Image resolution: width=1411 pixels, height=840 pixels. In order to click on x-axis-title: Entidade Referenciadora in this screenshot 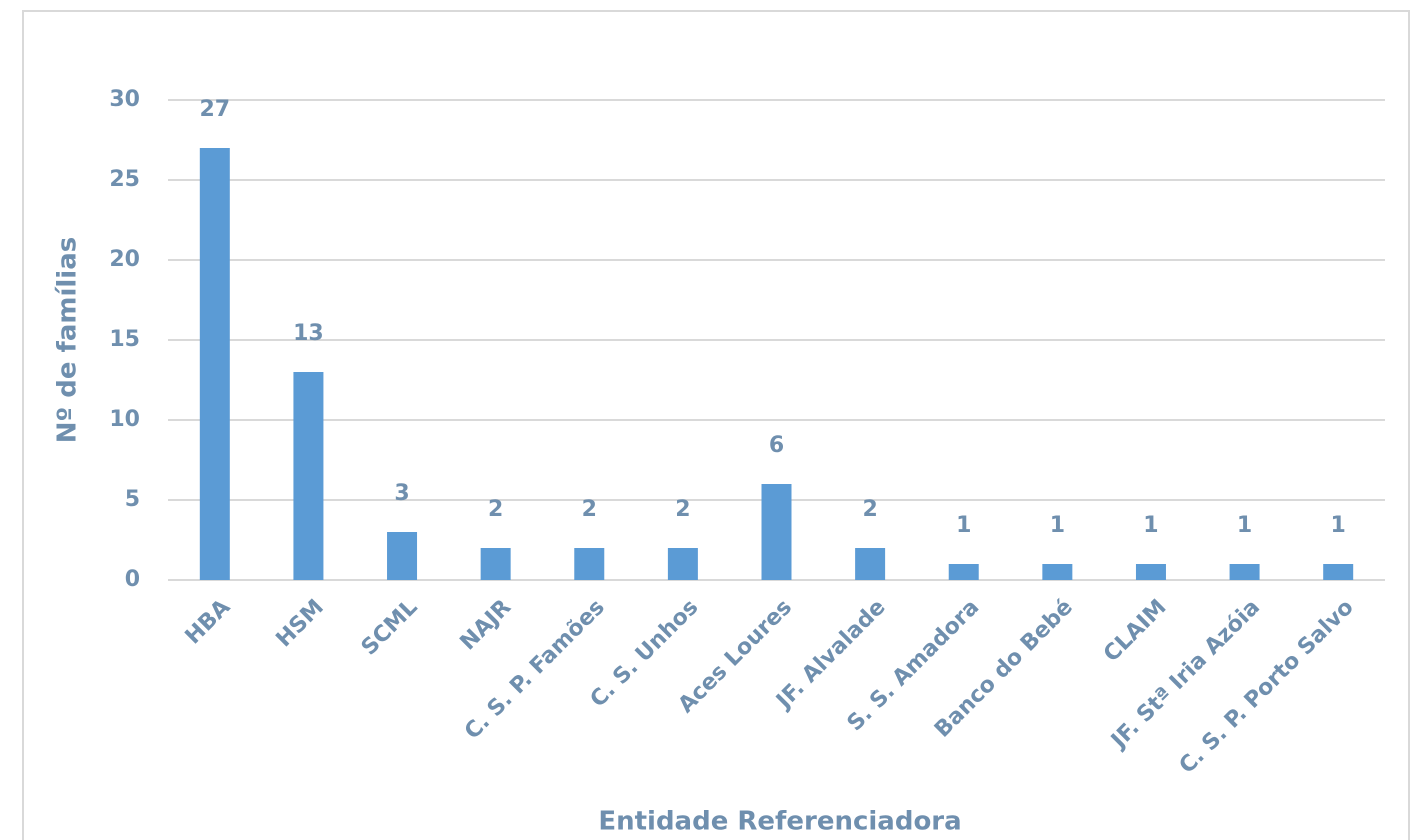, I will do `click(779, 822)`.